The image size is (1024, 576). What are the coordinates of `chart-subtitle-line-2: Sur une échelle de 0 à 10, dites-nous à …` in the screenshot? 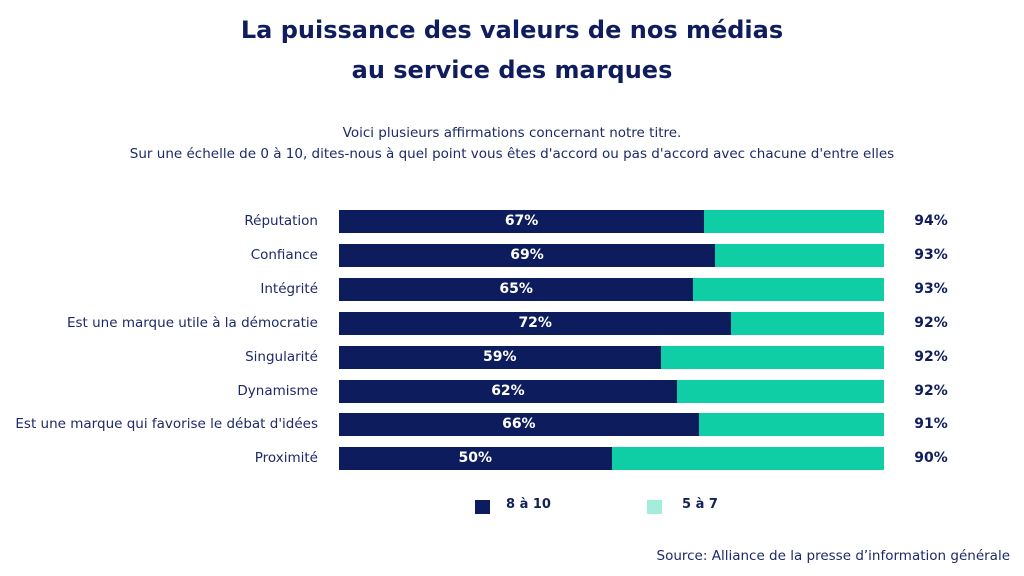 It's located at (512, 154).